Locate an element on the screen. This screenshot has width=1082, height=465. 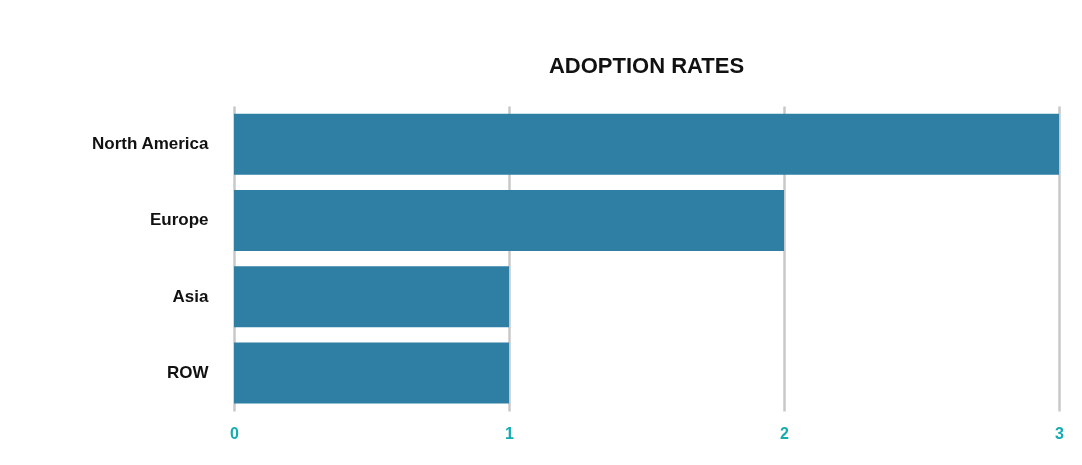
y-tick-label: Europe is located at coordinates (179, 220).